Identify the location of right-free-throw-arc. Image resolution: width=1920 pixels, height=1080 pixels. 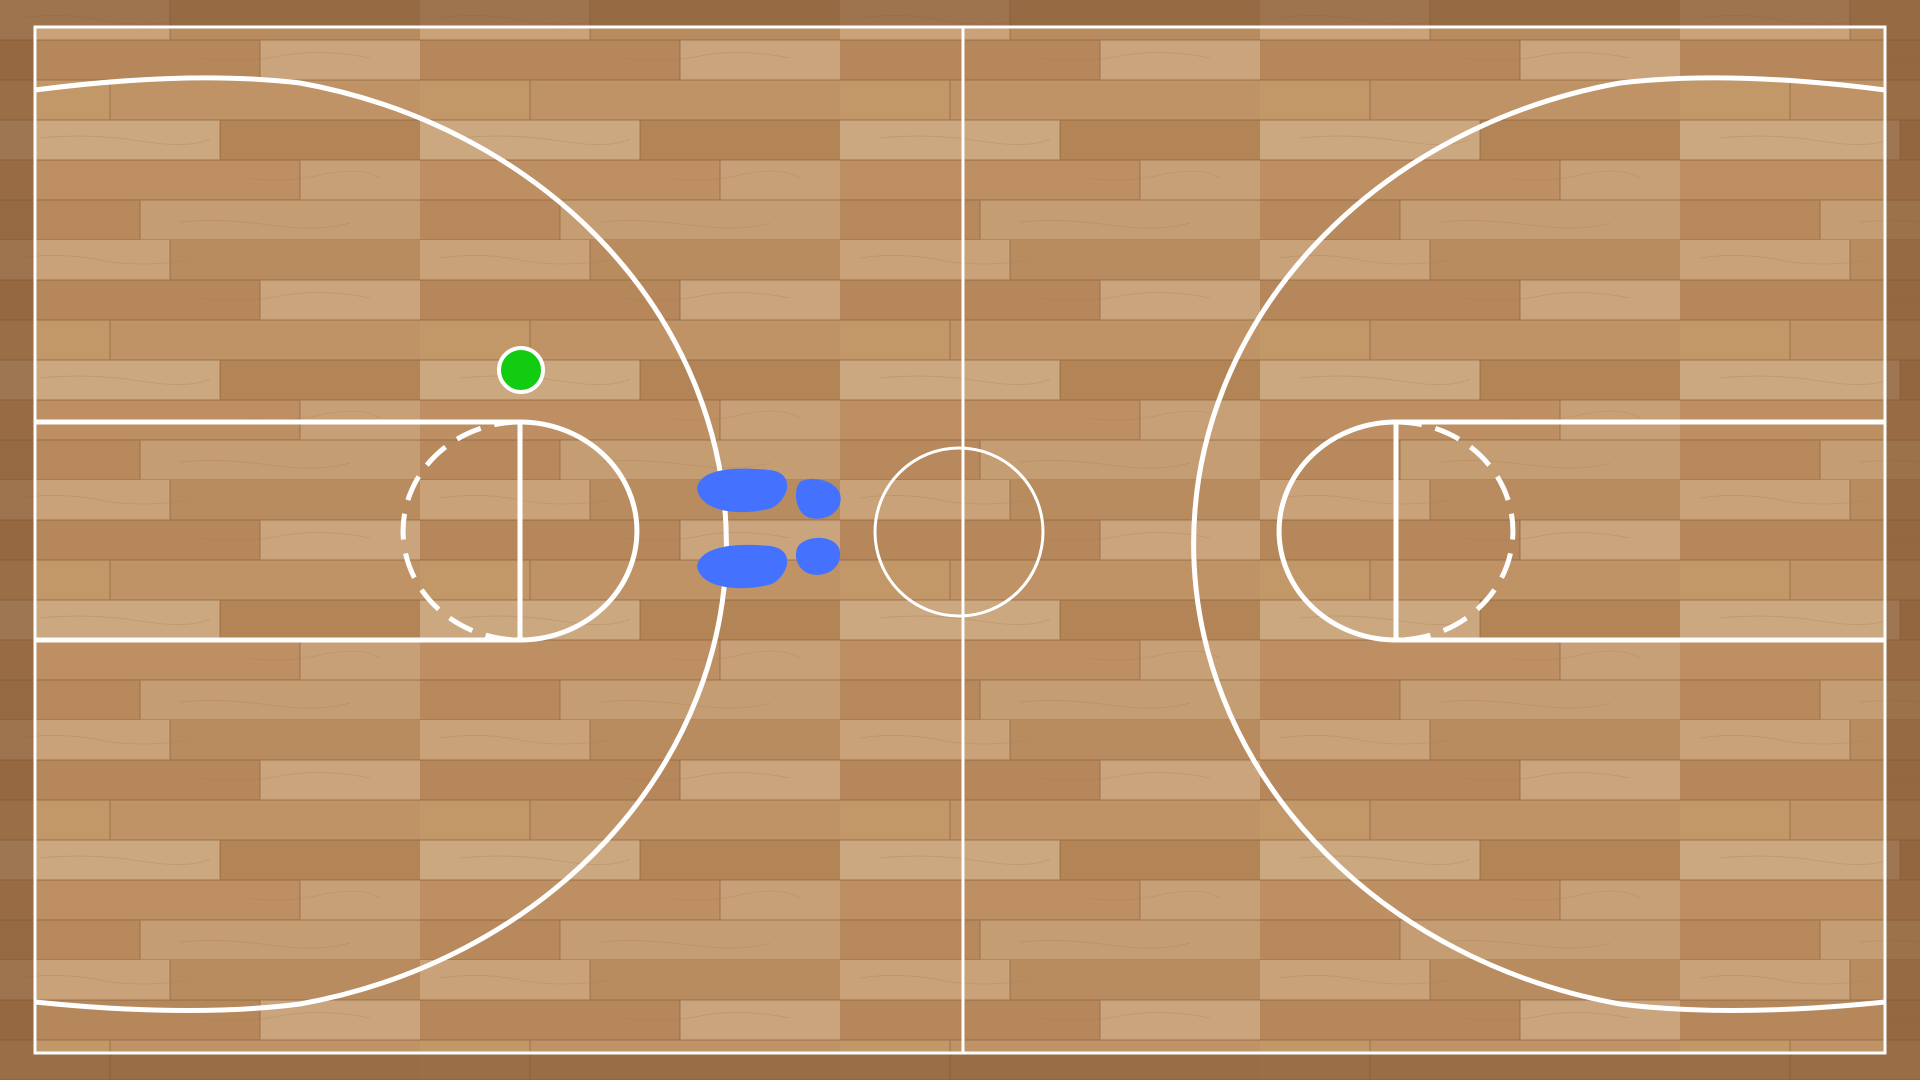
(1336, 531).